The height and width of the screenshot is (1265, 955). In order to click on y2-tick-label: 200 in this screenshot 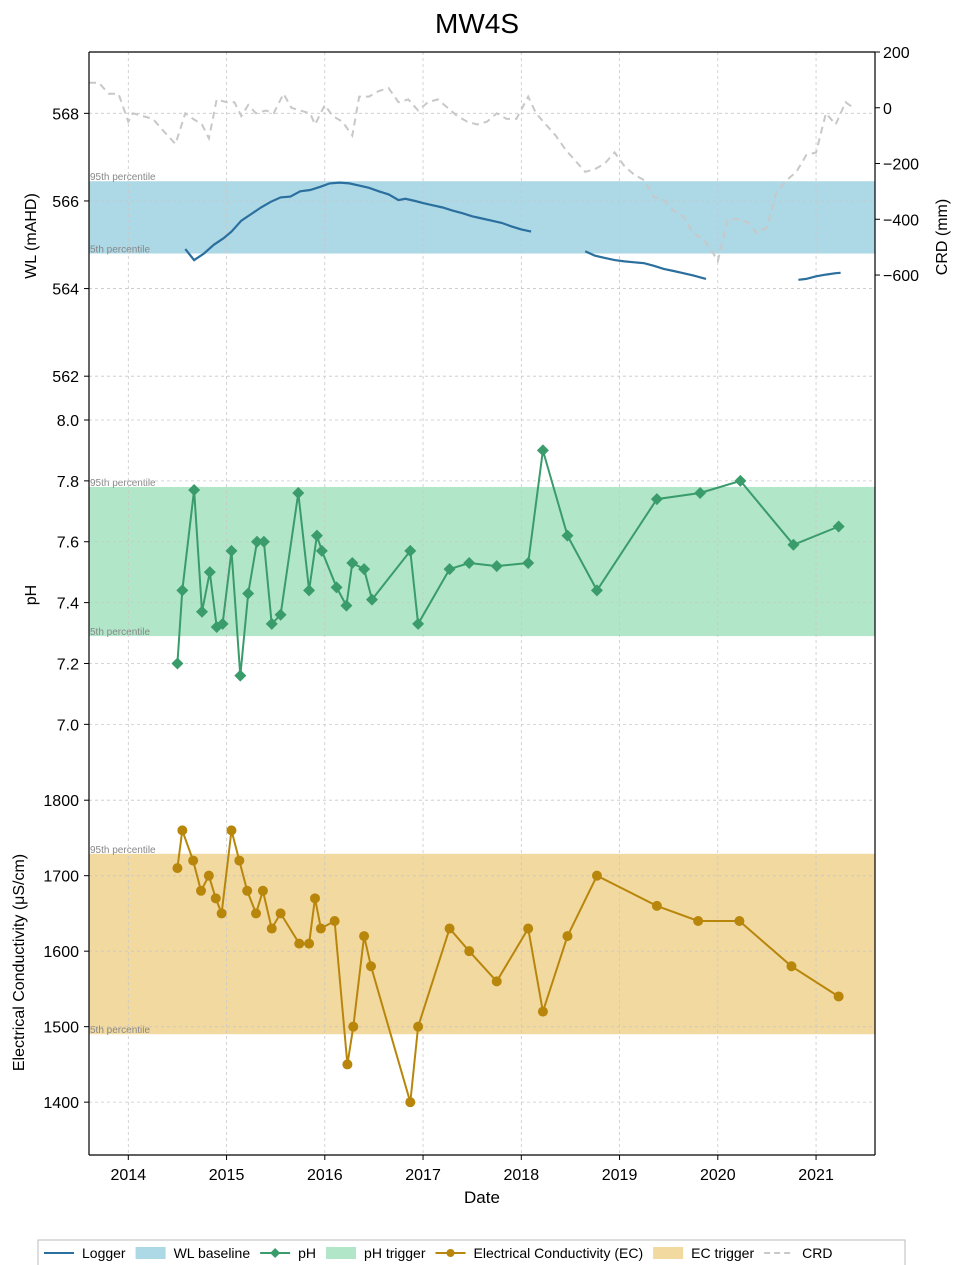, I will do `click(896, 53)`.